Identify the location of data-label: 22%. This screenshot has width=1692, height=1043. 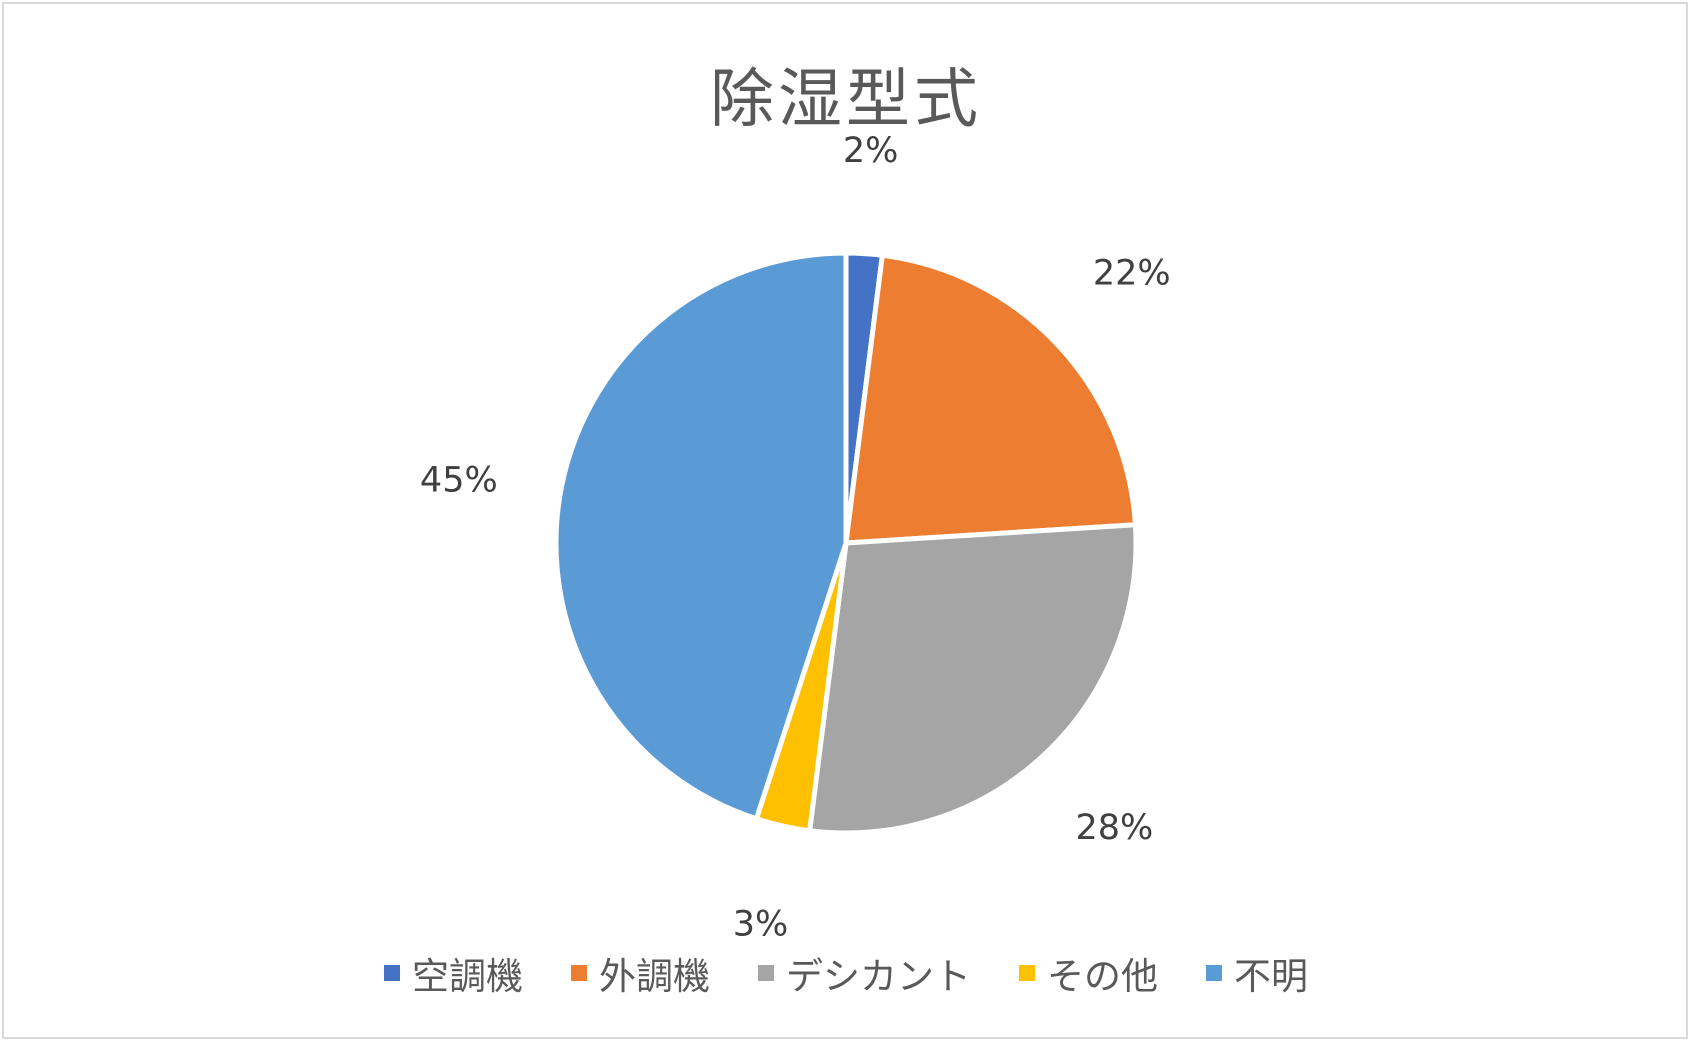
(1132, 274).